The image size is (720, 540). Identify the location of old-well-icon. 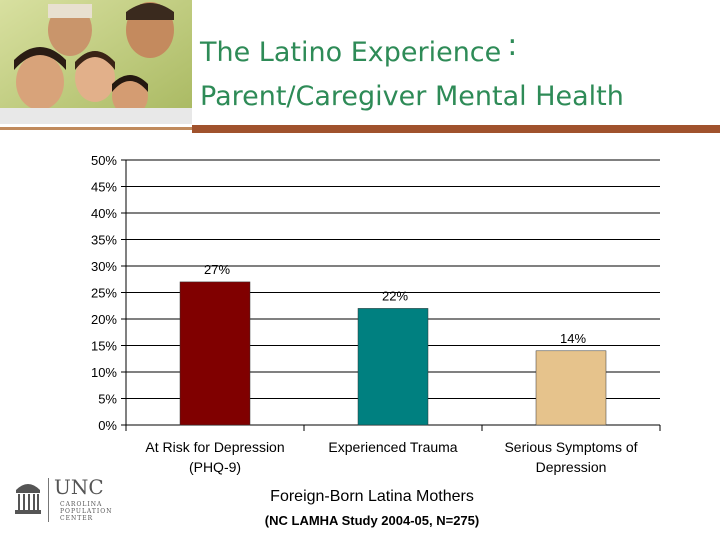
(28, 499).